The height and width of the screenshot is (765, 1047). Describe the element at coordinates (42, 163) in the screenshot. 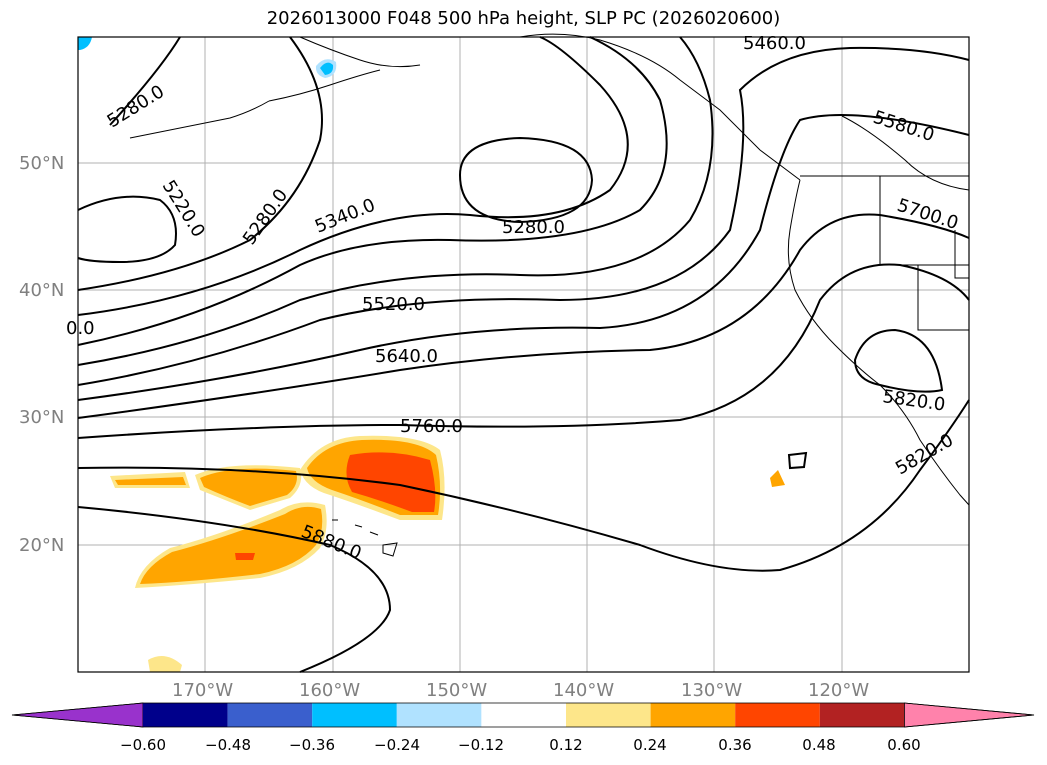

I see `lat-label: 50°N` at that location.